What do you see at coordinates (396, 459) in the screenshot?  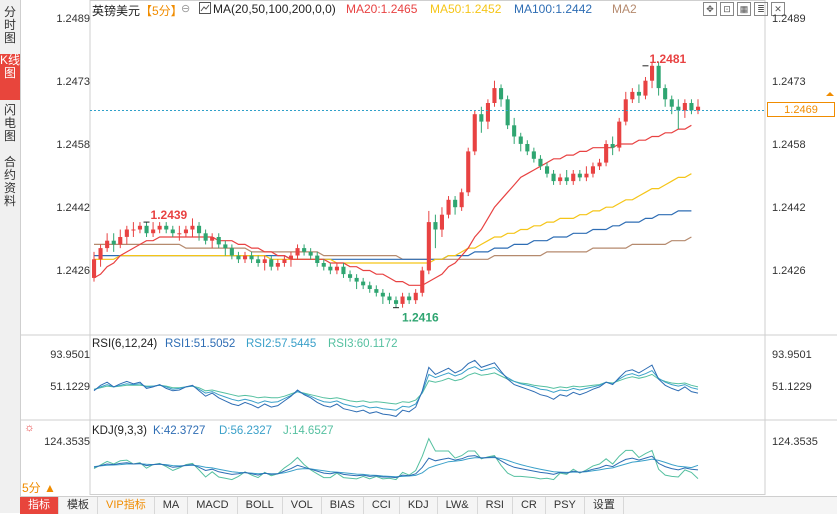 I see `kdj-lines` at bounding box center [396, 459].